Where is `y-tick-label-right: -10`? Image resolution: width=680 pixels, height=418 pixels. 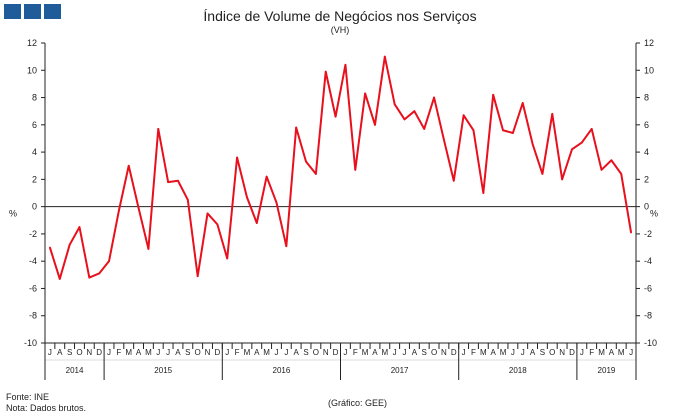 y-tick-label-right: -10 is located at coordinates (650, 343).